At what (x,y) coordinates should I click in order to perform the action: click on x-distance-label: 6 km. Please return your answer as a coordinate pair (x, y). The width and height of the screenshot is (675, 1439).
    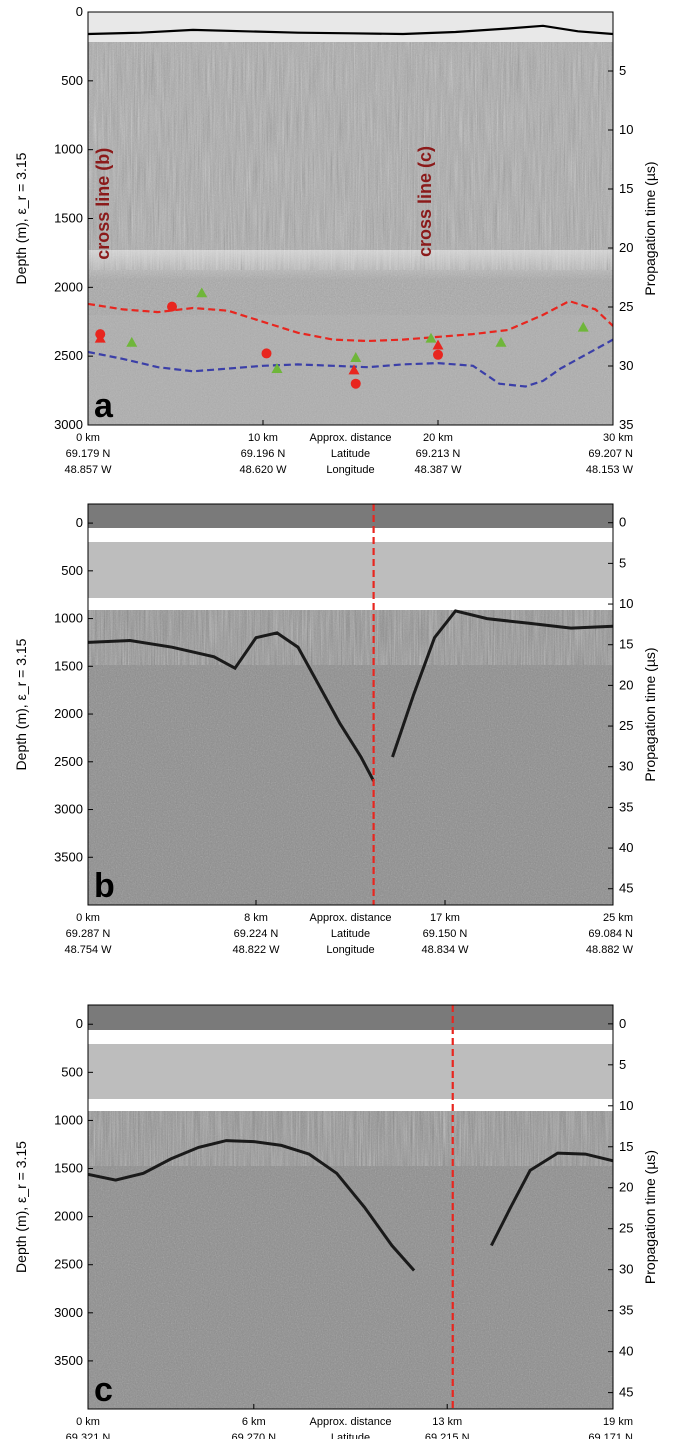
    Looking at the image, I should click on (254, 1422).